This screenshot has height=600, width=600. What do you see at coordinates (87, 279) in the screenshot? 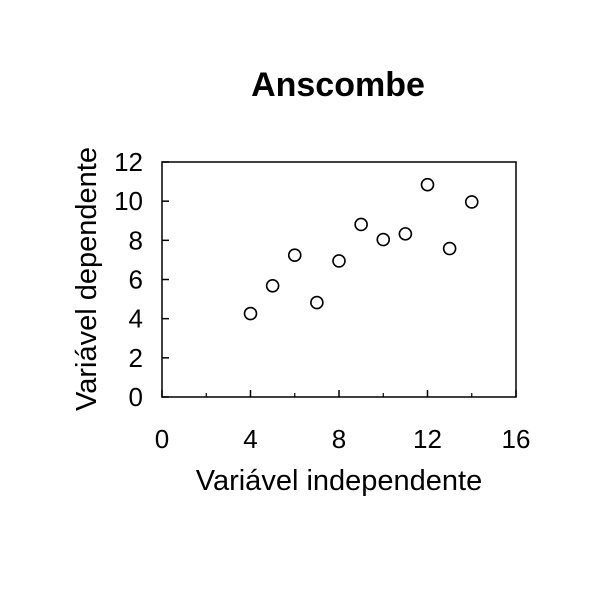
I see `y-axis-label: Variável dependente` at bounding box center [87, 279].